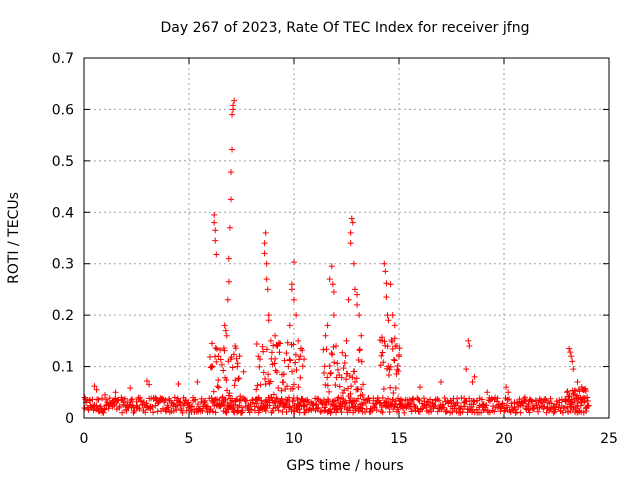 The height and width of the screenshot is (480, 640). Describe the element at coordinates (14, 238) in the screenshot. I see `y-axis-label: ROTI / TECUs` at that location.